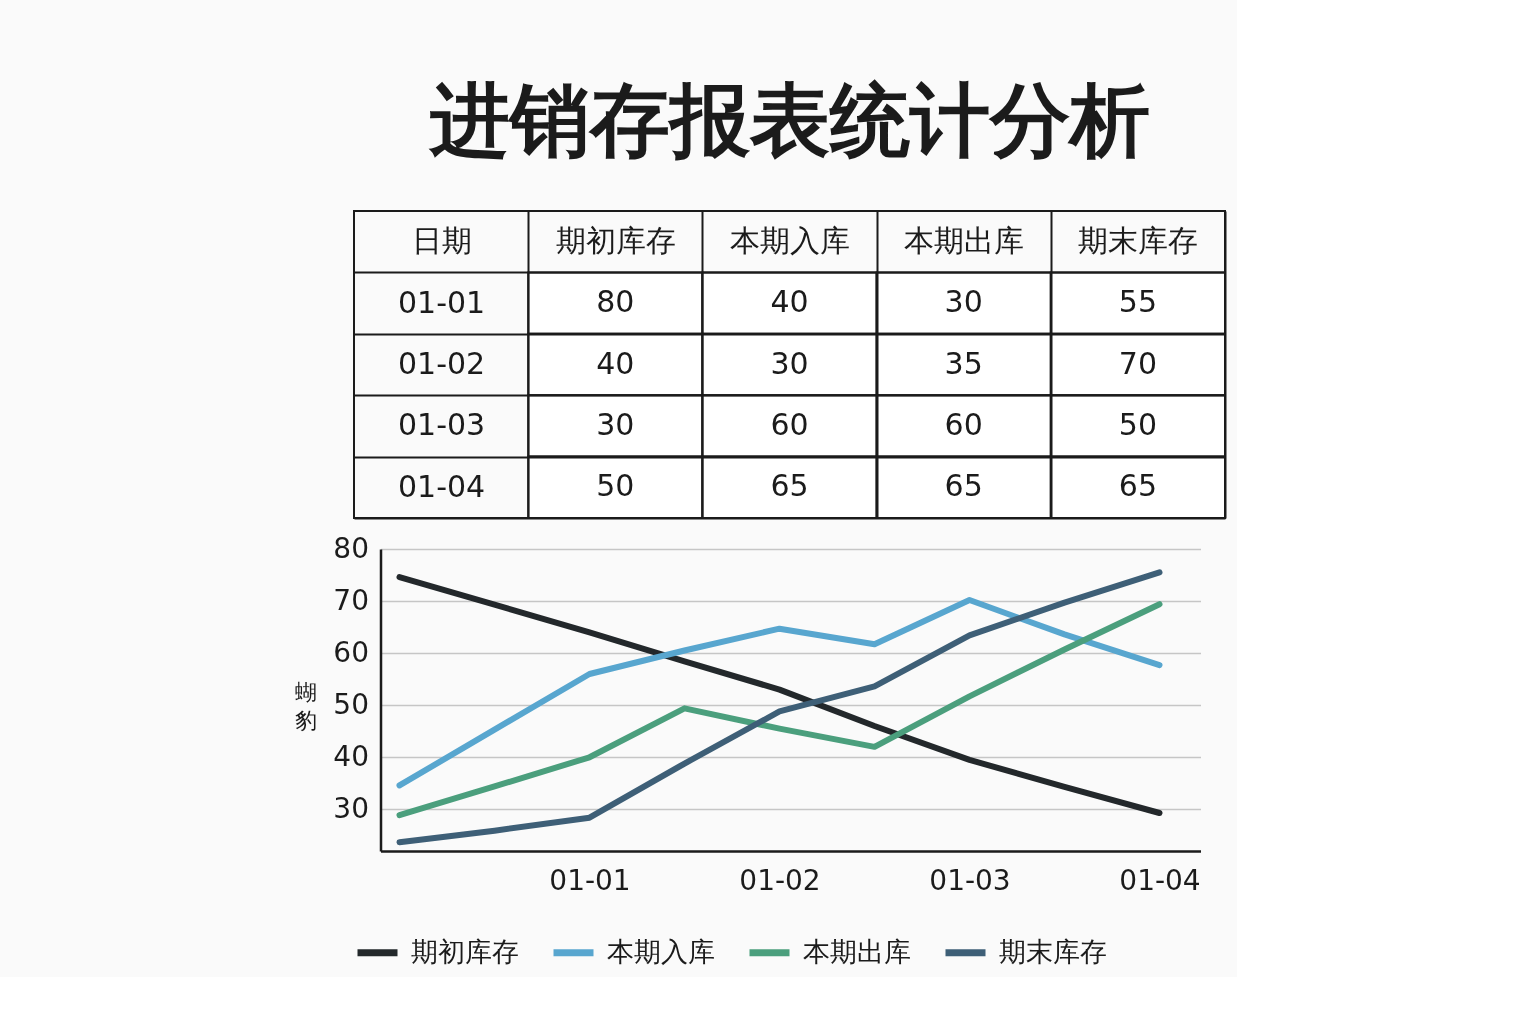 This screenshot has width=1536, height=1024. I want to click on x-tick-label: 01-04, so click(1160, 880).